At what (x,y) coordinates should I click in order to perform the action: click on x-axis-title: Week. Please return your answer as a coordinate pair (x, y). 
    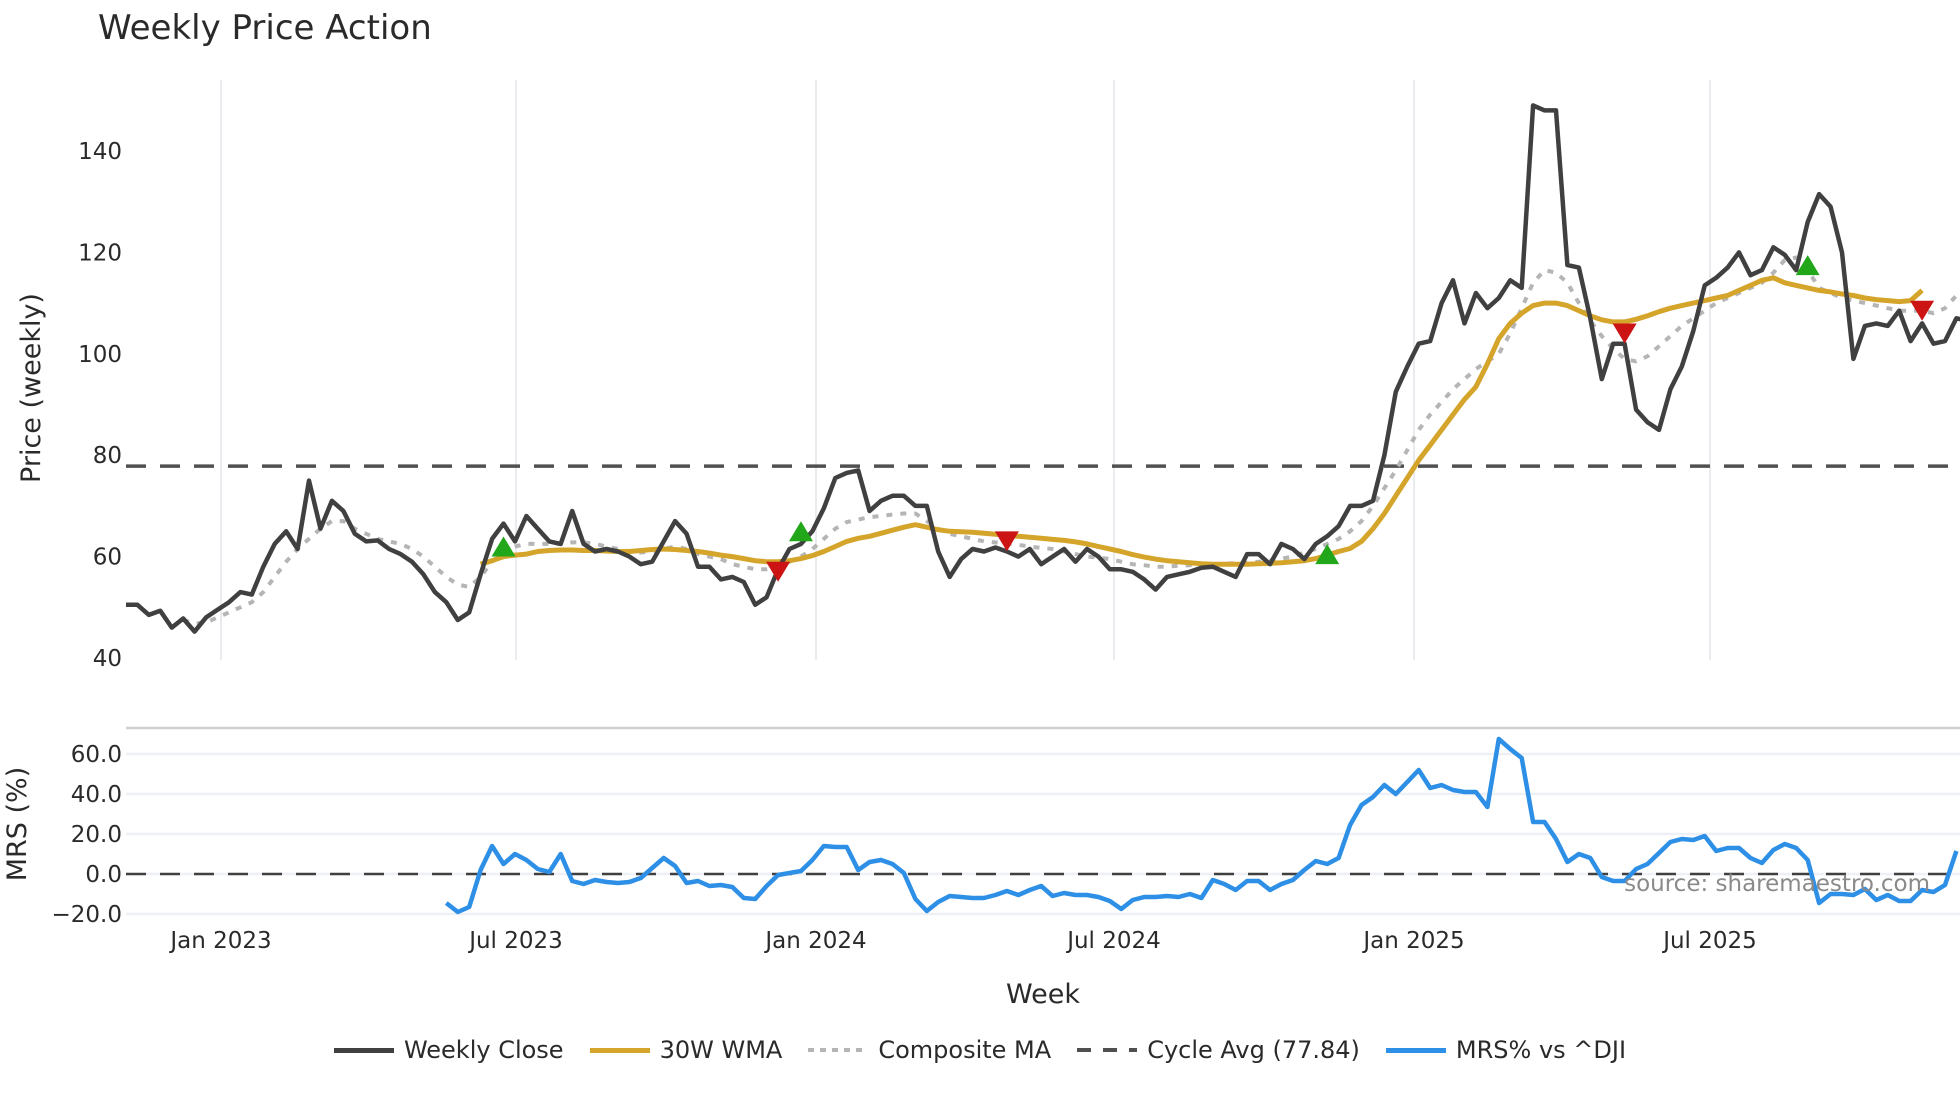
    Looking at the image, I should click on (1043, 994).